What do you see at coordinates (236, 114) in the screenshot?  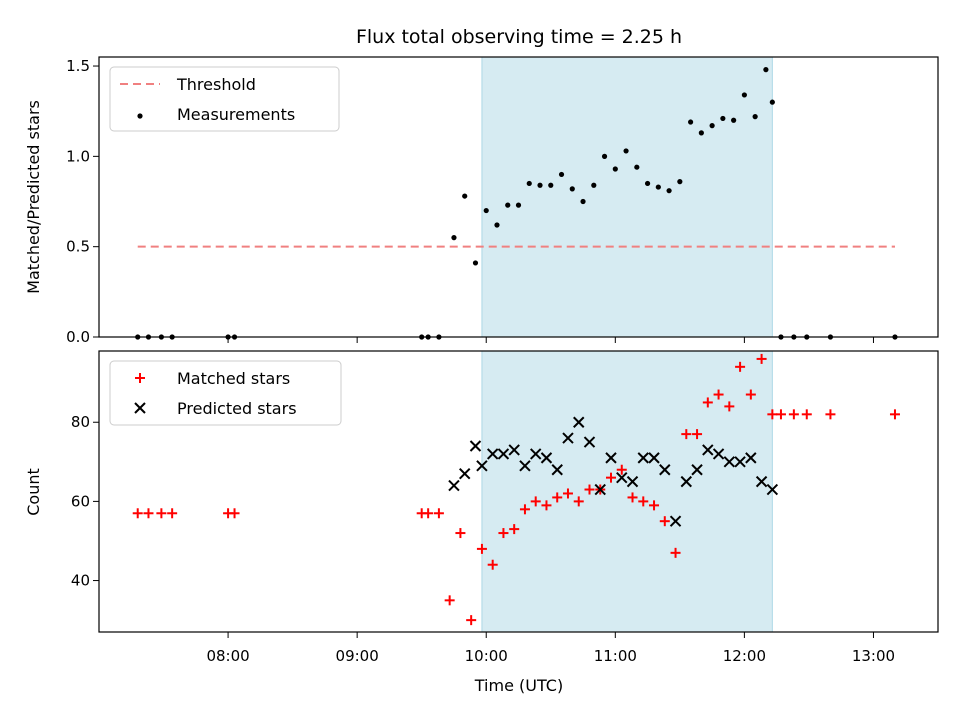 I see `legend-label: Measurements` at bounding box center [236, 114].